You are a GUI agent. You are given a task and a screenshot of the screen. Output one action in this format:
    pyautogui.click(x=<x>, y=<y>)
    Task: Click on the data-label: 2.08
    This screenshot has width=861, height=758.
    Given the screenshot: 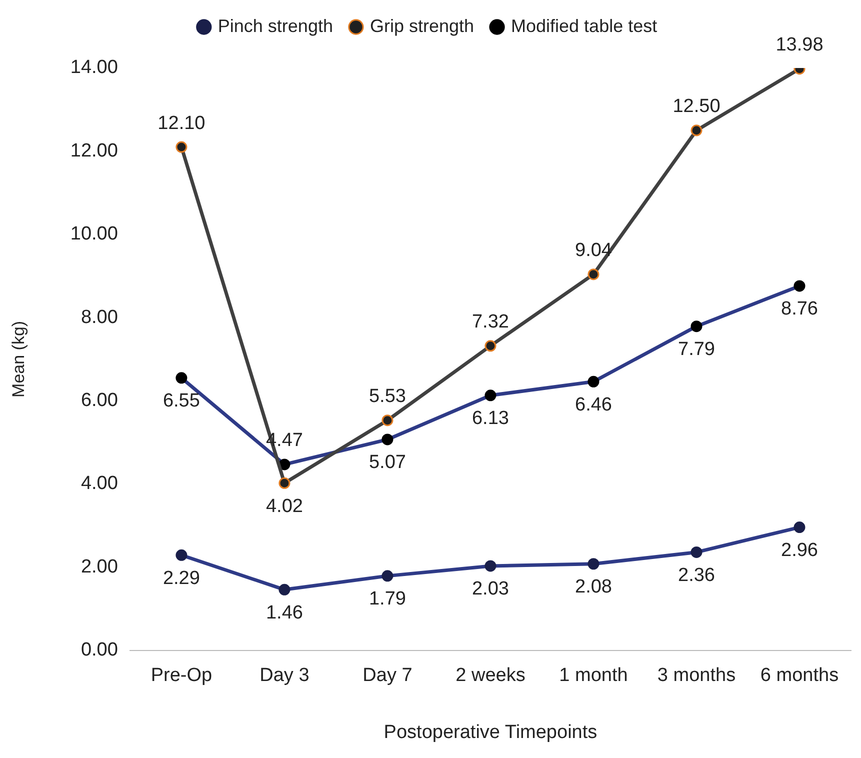 What is the action you would take?
    pyautogui.click(x=593, y=587)
    